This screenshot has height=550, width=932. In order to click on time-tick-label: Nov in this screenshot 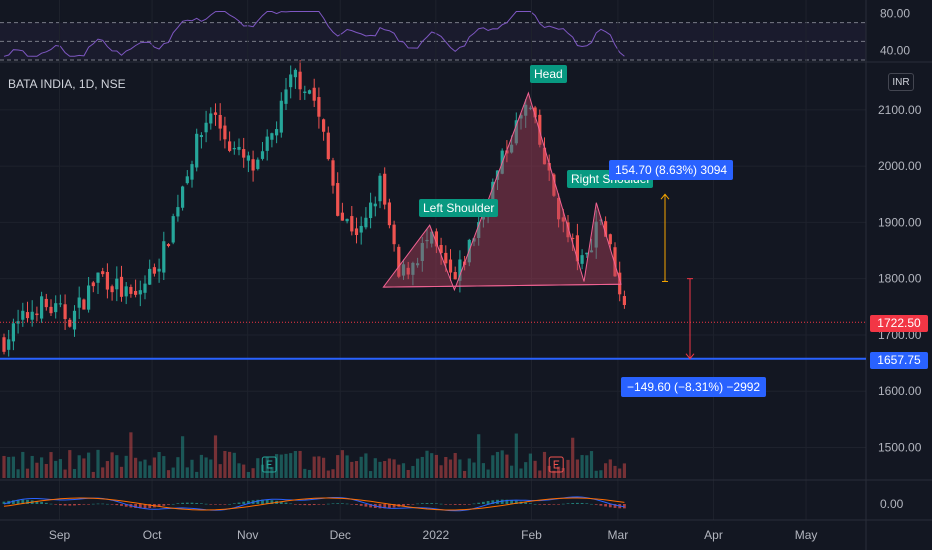, I will do `click(247, 535)`.